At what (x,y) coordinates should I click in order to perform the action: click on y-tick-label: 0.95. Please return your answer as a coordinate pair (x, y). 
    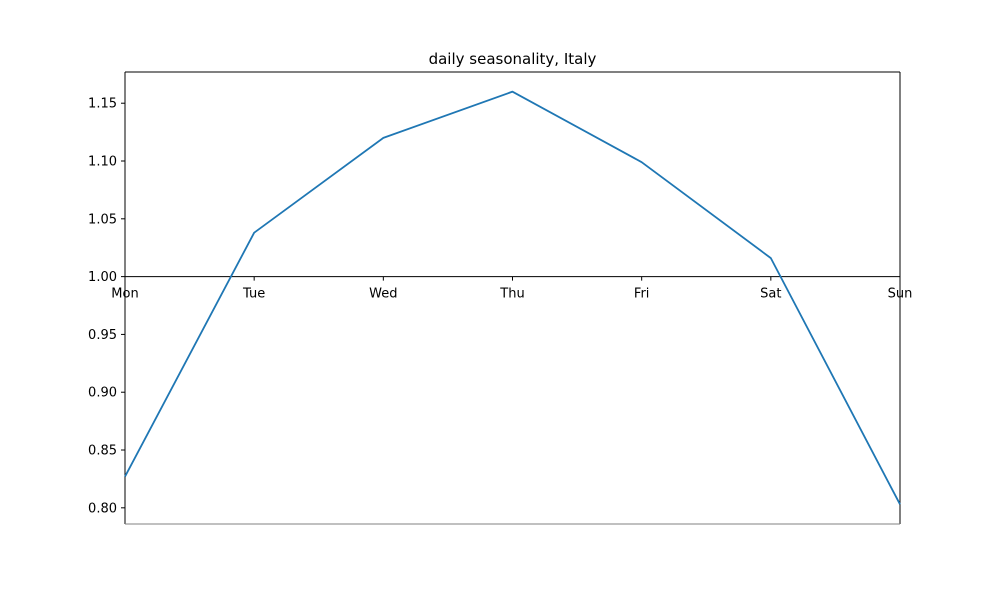
    Looking at the image, I should click on (102, 335).